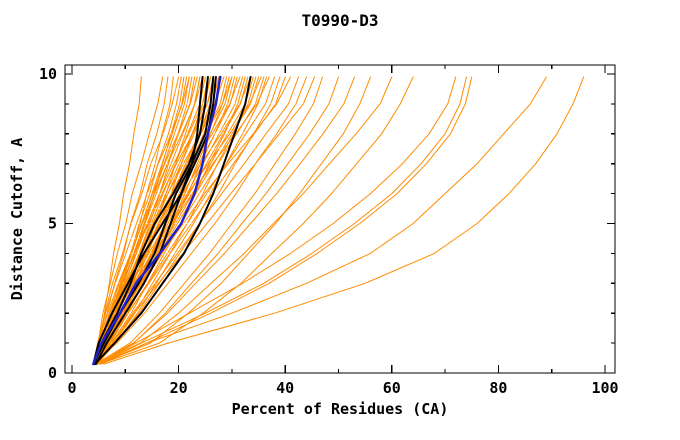 This screenshot has width=680, height=440. Describe the element at coordinates (285, 388) in the screenshot. I see `x-tick-label: 40` at that location.